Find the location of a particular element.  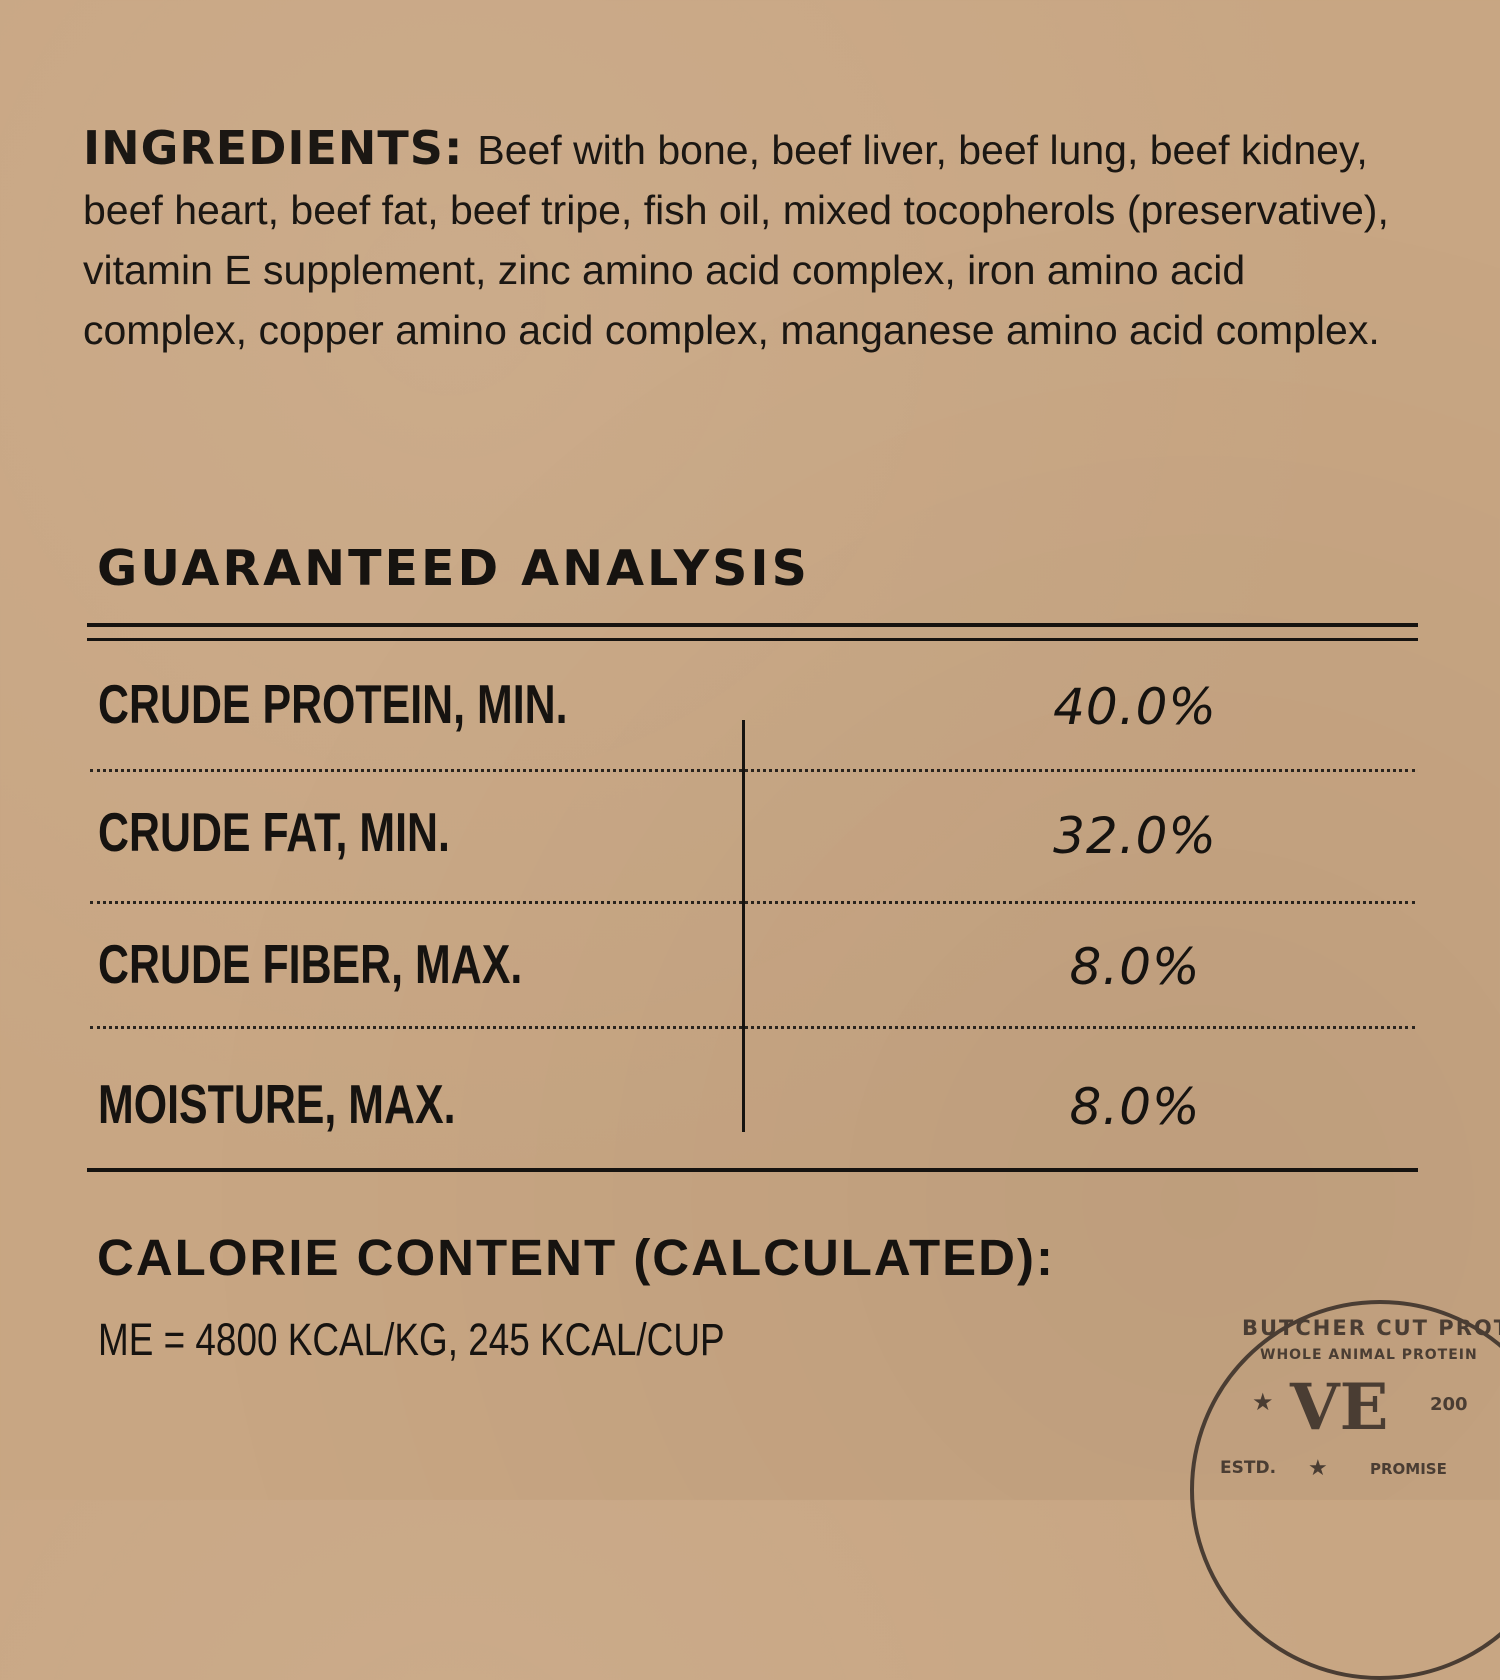

row-value-moisture: 8.0% is located at coordinates (1135, 1107).